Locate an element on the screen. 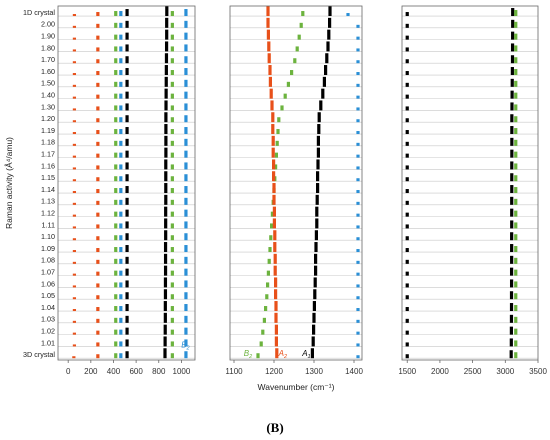  x-tick-label: 2000 is located at coordinates (440, 371).